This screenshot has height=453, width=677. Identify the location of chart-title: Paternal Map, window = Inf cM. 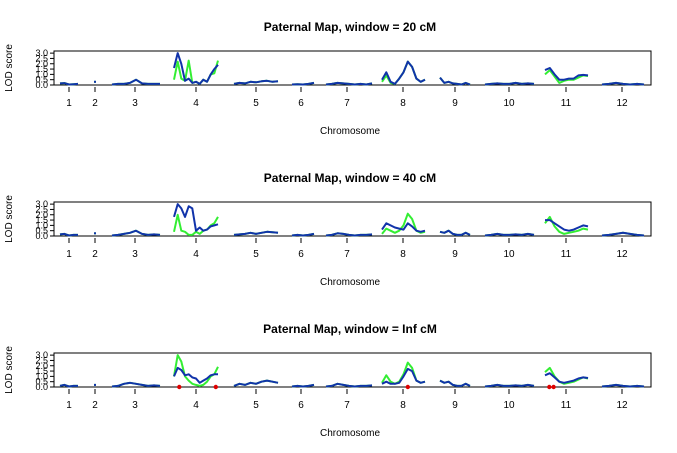
(350, 329).